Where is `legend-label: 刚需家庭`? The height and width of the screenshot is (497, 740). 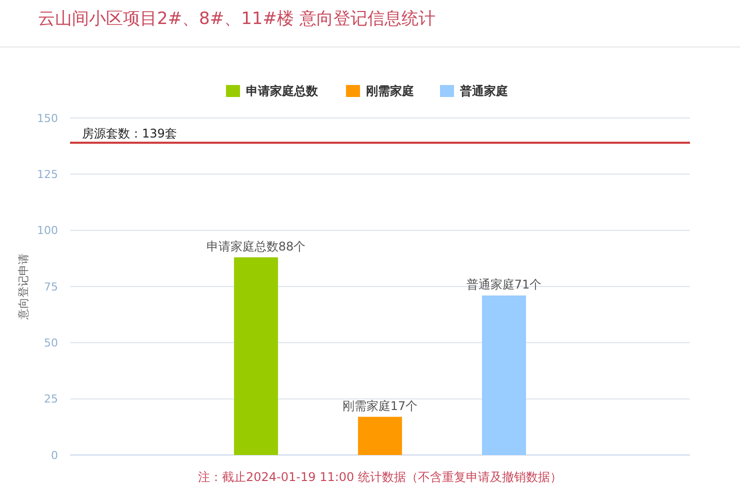 legend-label: 刚需家庭 is located at coordinates (390, 91).